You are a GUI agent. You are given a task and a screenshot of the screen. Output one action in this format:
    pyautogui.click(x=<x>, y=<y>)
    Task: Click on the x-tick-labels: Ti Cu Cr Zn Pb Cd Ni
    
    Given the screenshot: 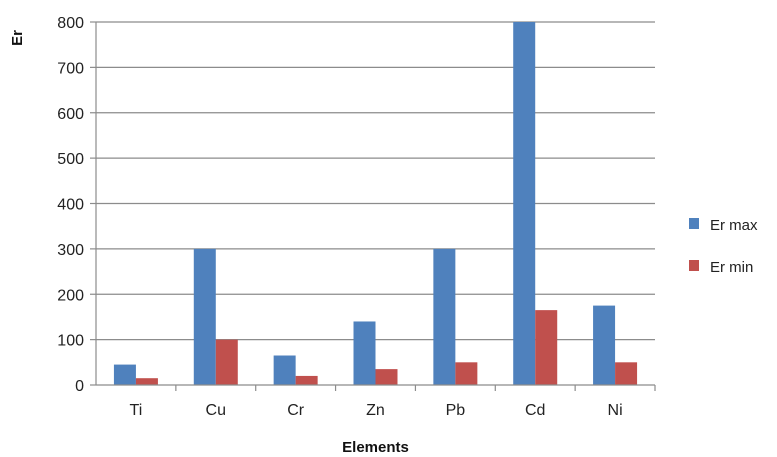 What is the action you would take?
    pyautogui.click(x=376, y=410)
    